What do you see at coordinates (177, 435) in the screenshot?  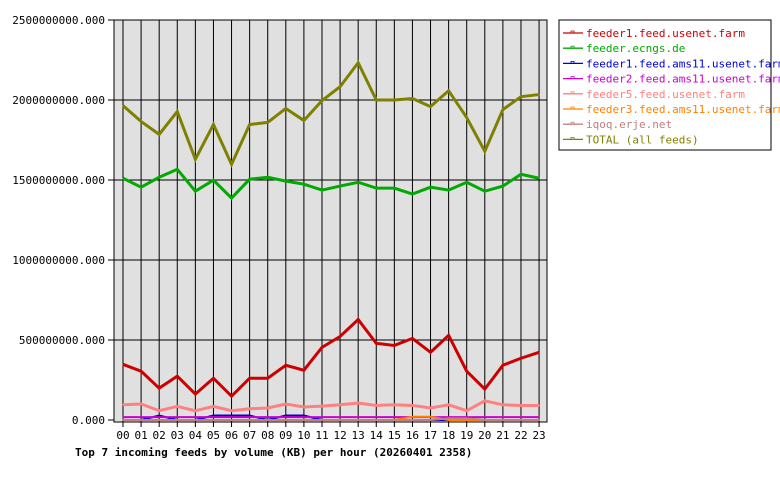 I see `x-tick-label: 03` at bounding box center [177, 435].